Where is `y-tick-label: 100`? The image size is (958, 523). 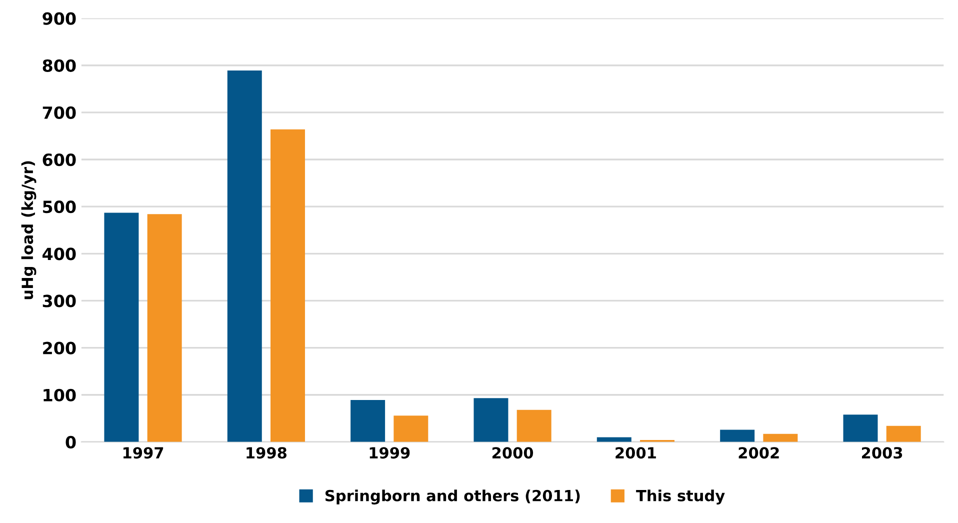 y-tick-label: 100 is located at coordinates (60, 395).